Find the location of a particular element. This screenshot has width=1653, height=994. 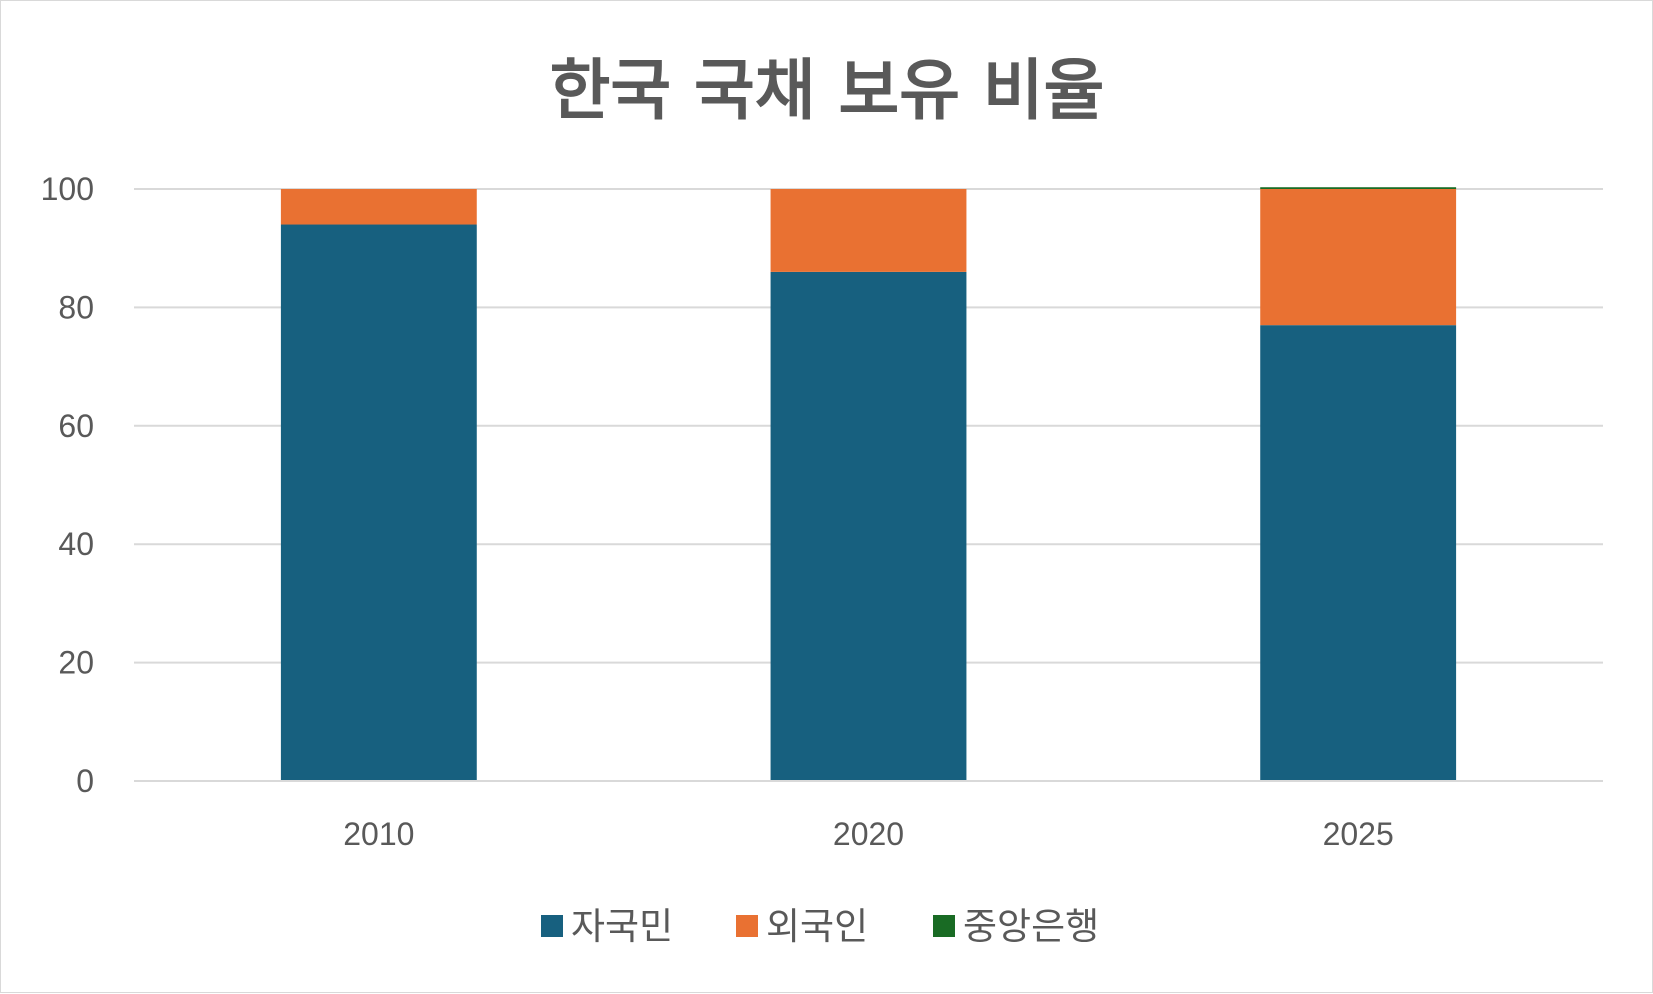

chart-title: 한국 국채 보유 비율 is located at coordinates (827, 90).